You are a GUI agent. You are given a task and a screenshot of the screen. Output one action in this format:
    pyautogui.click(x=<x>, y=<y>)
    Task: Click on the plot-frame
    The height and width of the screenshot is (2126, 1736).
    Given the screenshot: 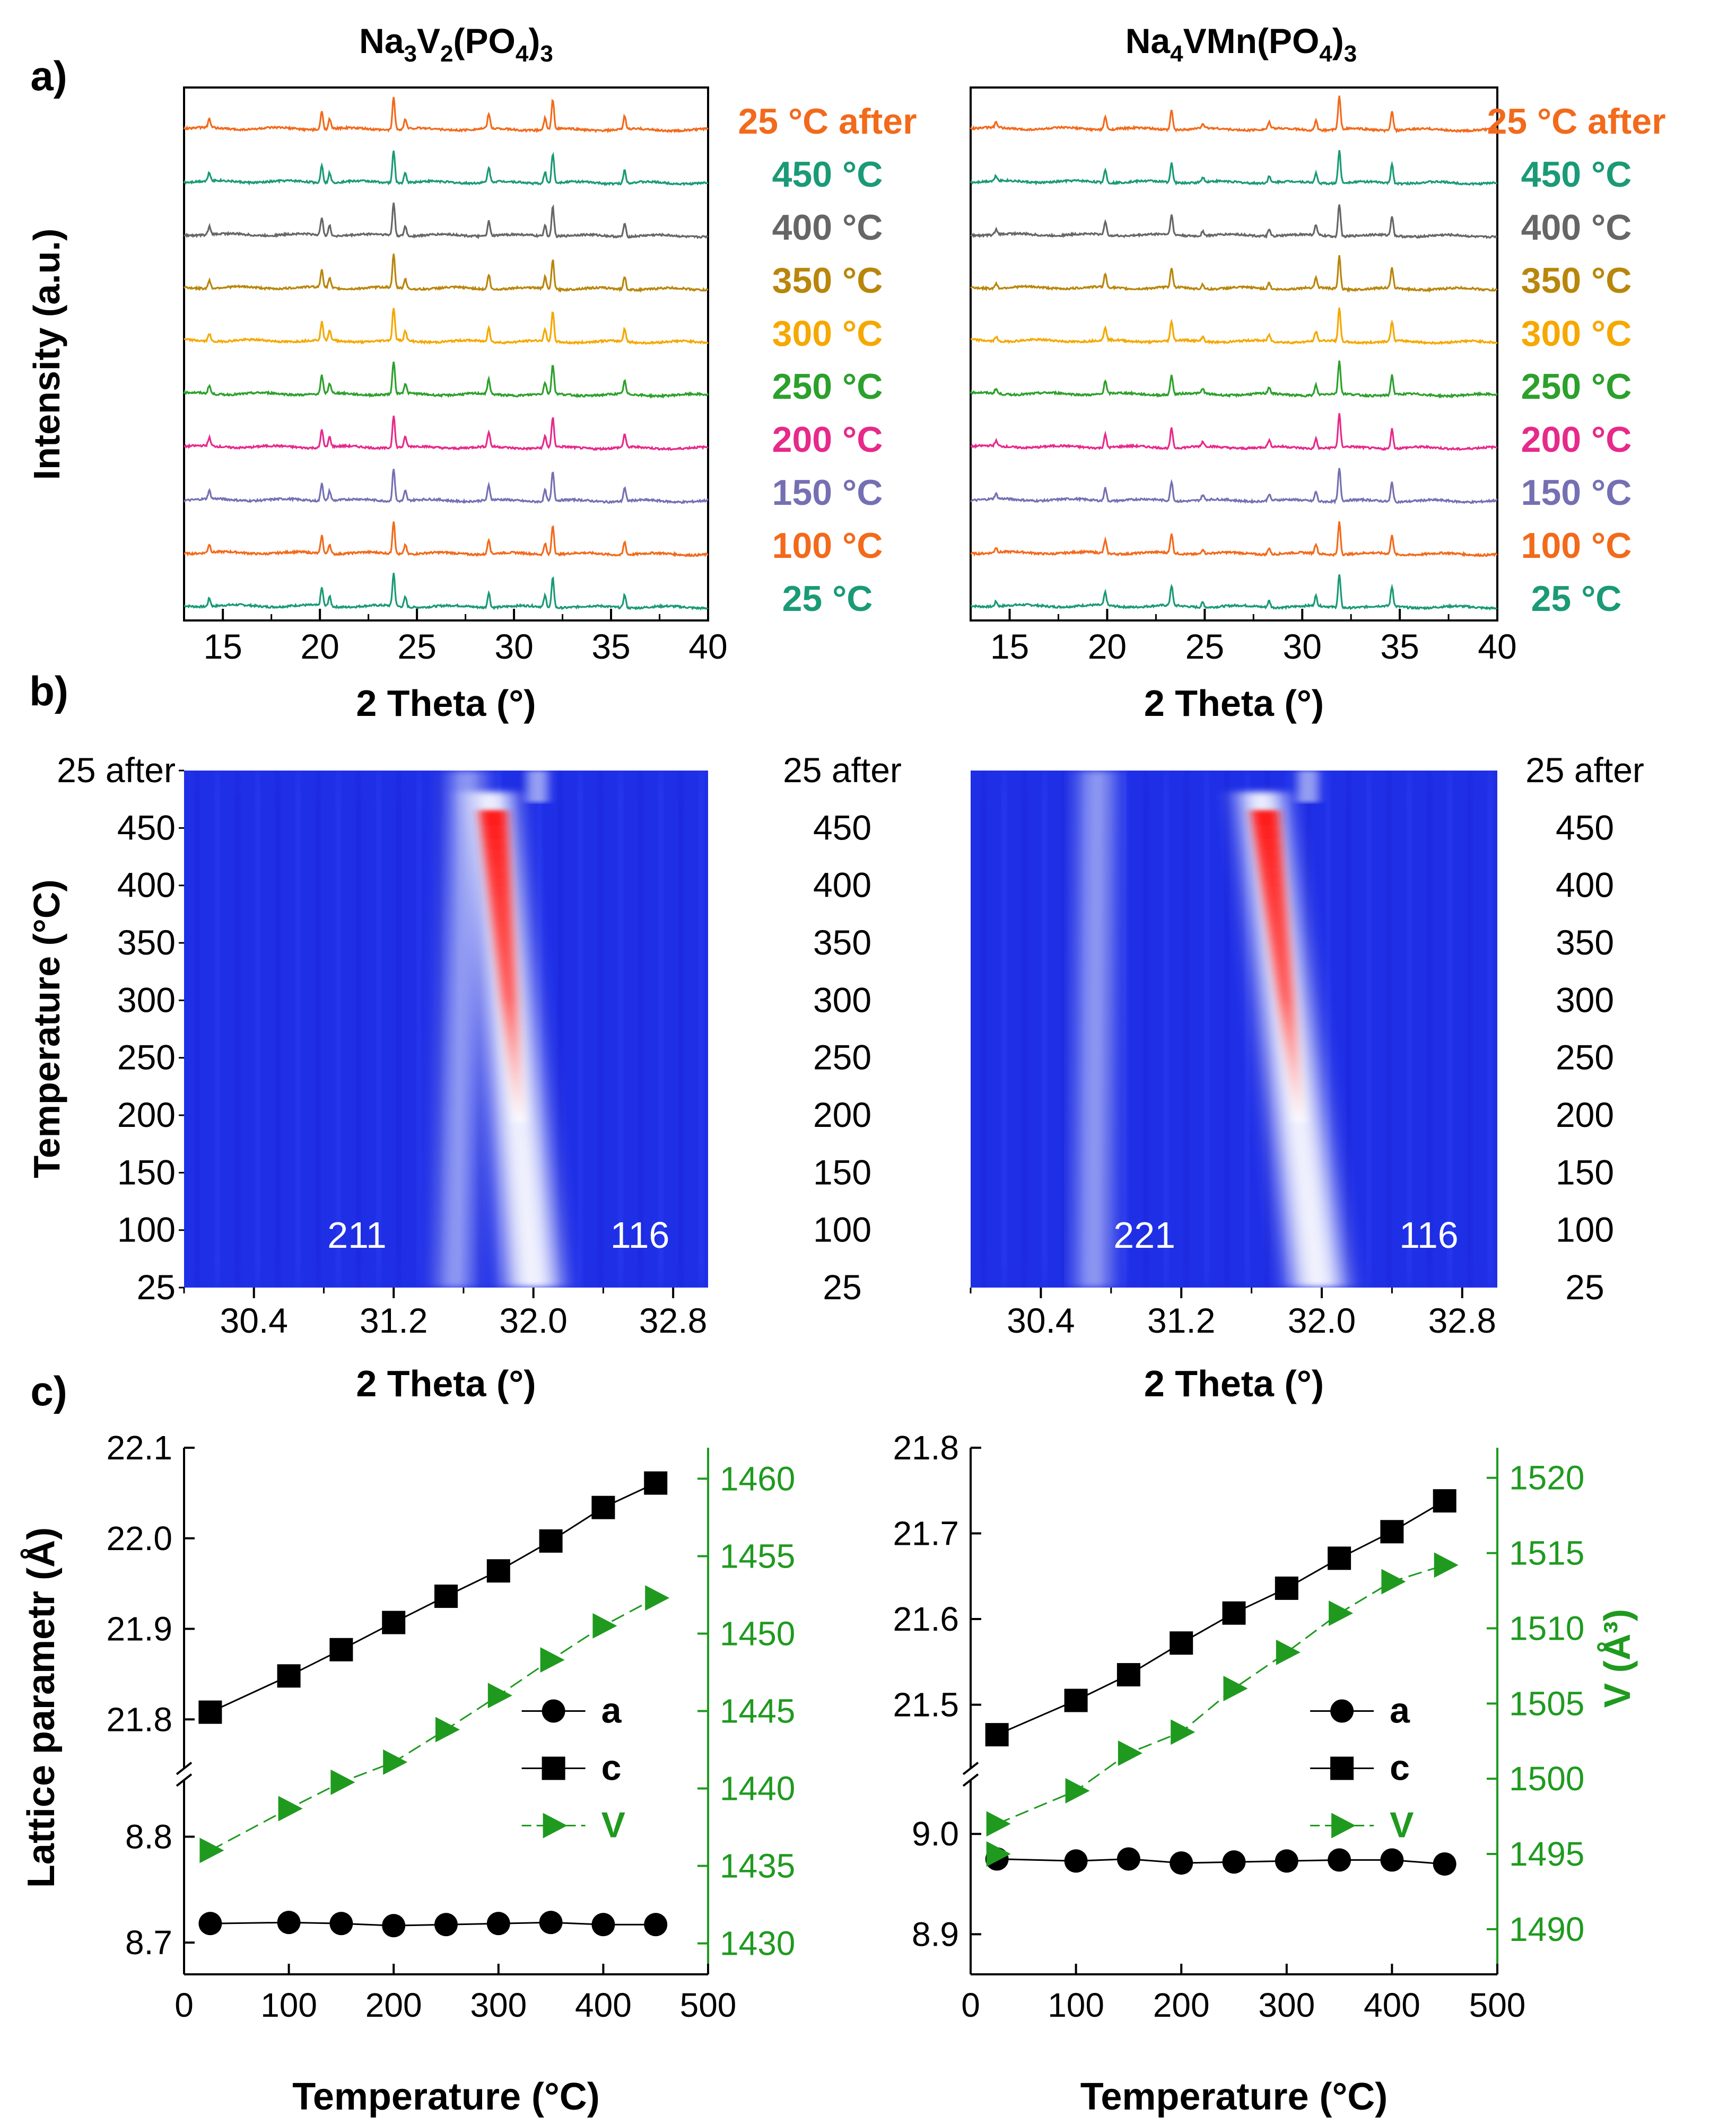 What is the action you would take?
    pyautogui.click(x=446, y=354)
    